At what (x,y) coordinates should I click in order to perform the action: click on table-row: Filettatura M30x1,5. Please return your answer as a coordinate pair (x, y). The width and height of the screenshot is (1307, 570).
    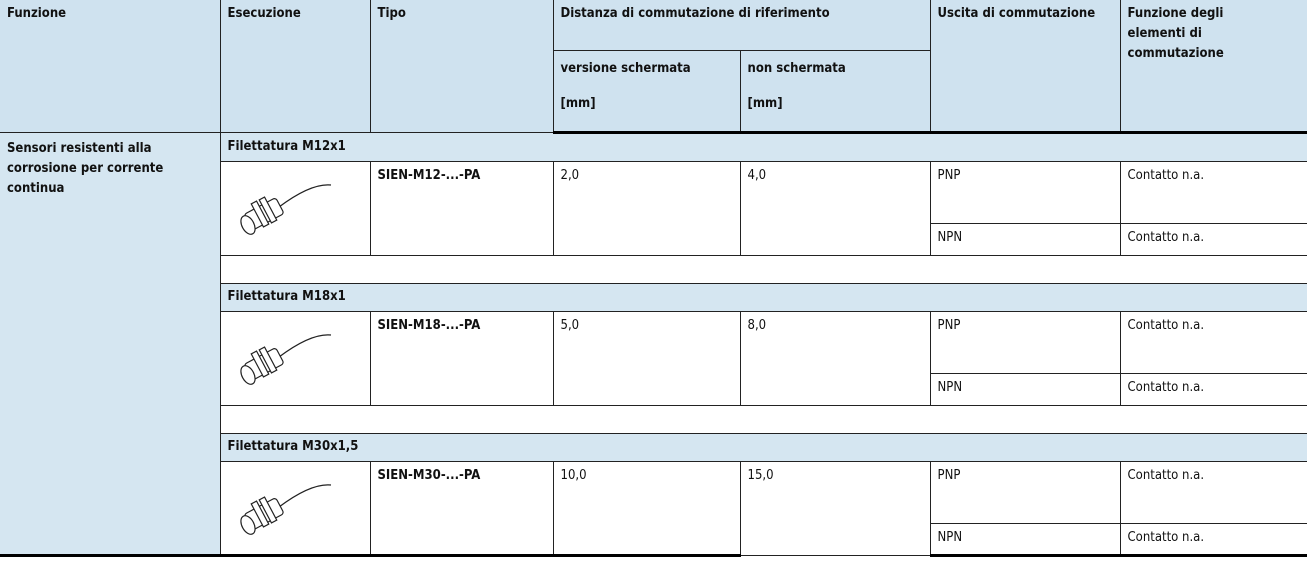
    Looking at the image, I should click on (653, 447).